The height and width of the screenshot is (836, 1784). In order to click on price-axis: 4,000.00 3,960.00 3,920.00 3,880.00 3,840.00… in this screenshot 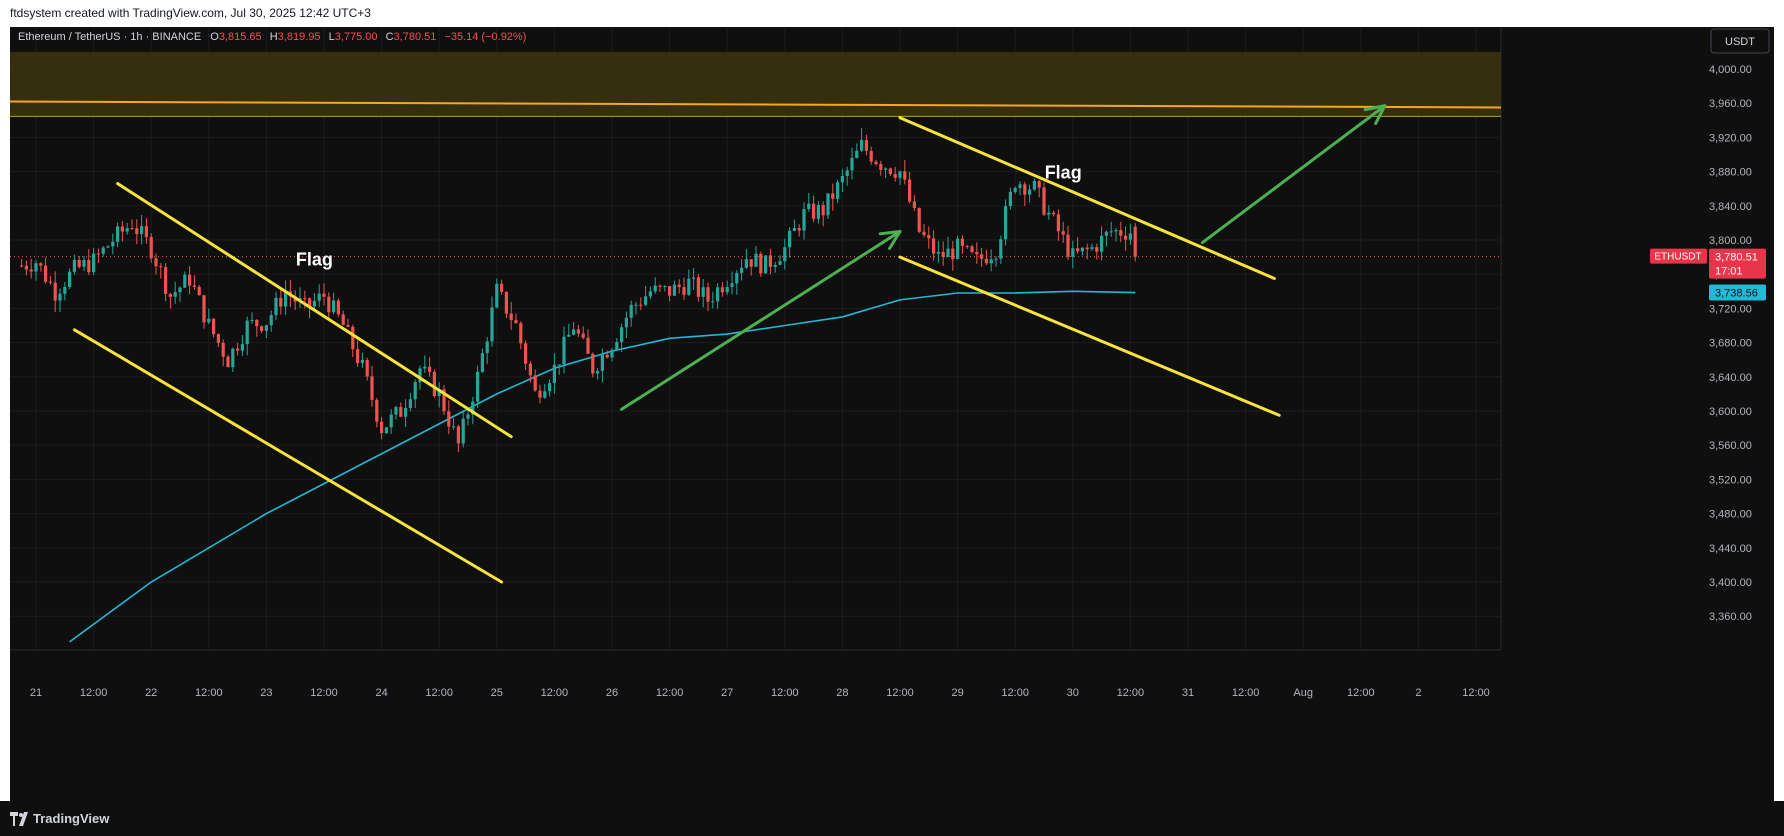, I will do `click(1730, 343)`.